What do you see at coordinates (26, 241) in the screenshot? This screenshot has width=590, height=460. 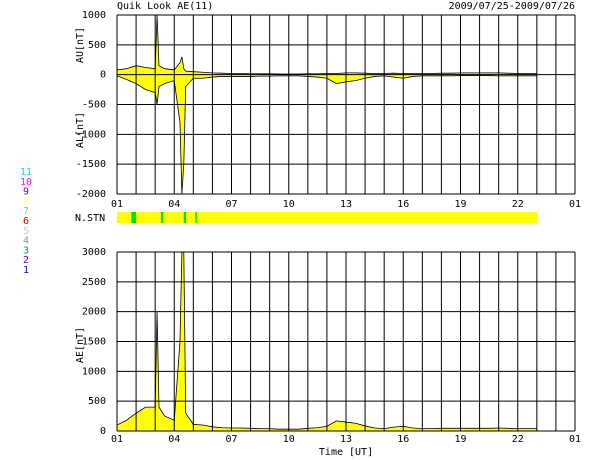 I see `legend-entry: 4` at bounding box center [26, 241].